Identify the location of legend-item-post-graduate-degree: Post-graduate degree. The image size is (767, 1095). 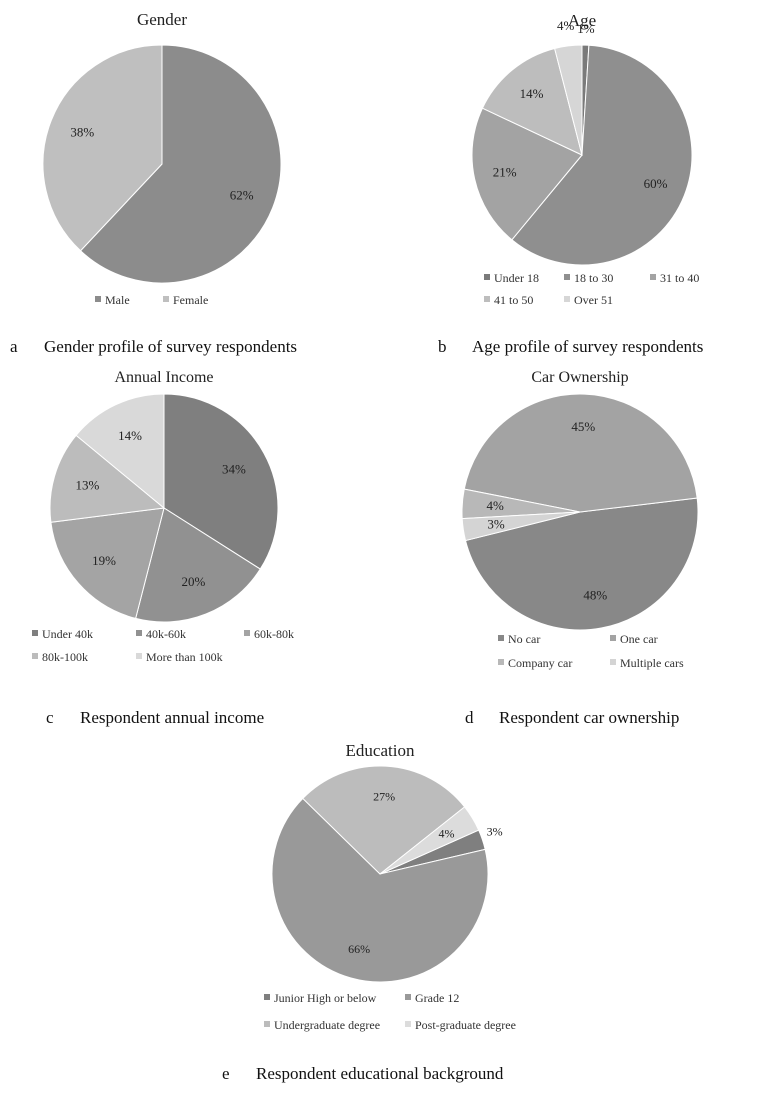
(460, 1025).